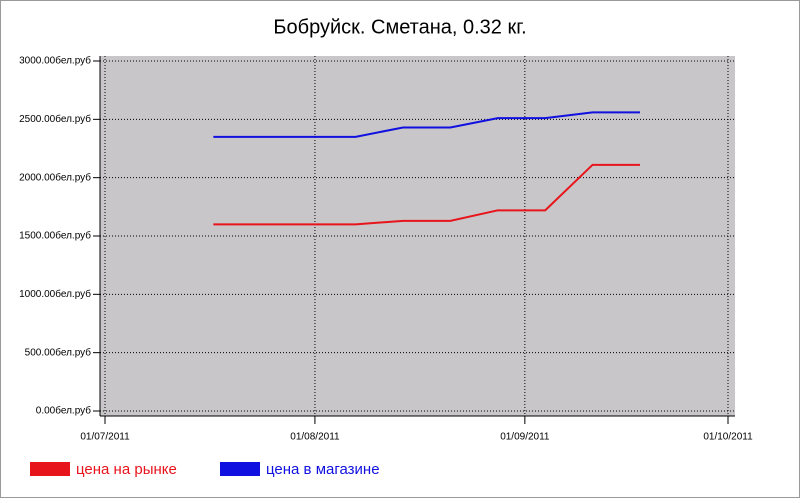 The width and height of the screenshot is (800, 503). I want to click on x-tick-label: 01/07/2011, so click(105, 437).